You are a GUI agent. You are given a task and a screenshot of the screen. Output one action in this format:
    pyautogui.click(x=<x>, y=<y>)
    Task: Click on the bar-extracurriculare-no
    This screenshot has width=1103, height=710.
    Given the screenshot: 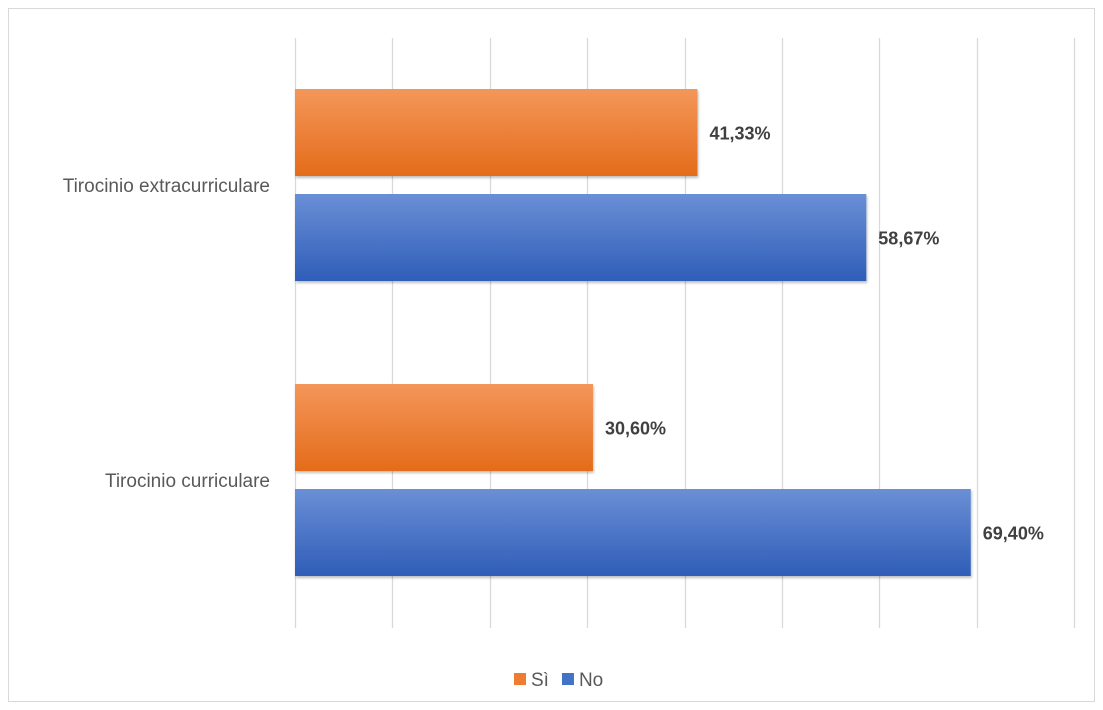 What is the action you would take?
    pyautogui.click(x=580, y=237)
    